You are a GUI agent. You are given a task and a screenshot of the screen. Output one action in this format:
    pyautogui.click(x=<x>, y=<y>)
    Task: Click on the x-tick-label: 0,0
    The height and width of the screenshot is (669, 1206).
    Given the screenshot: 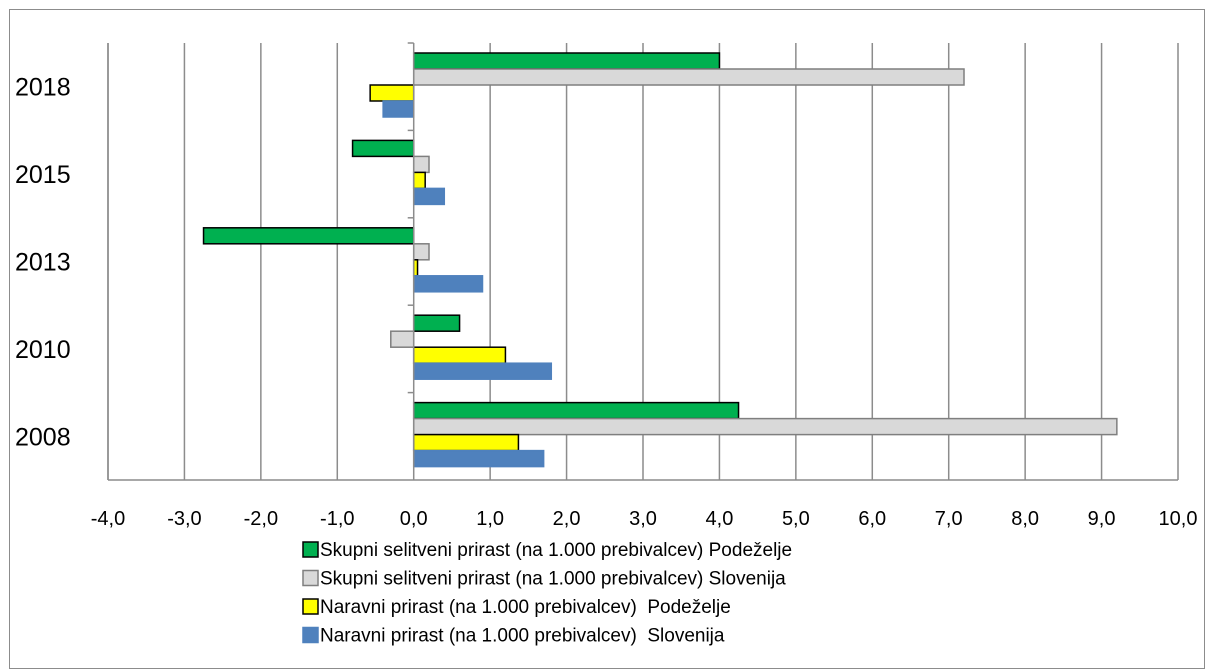 What is the action you would take?
    pyautogui.click(x=414, y=519)
    